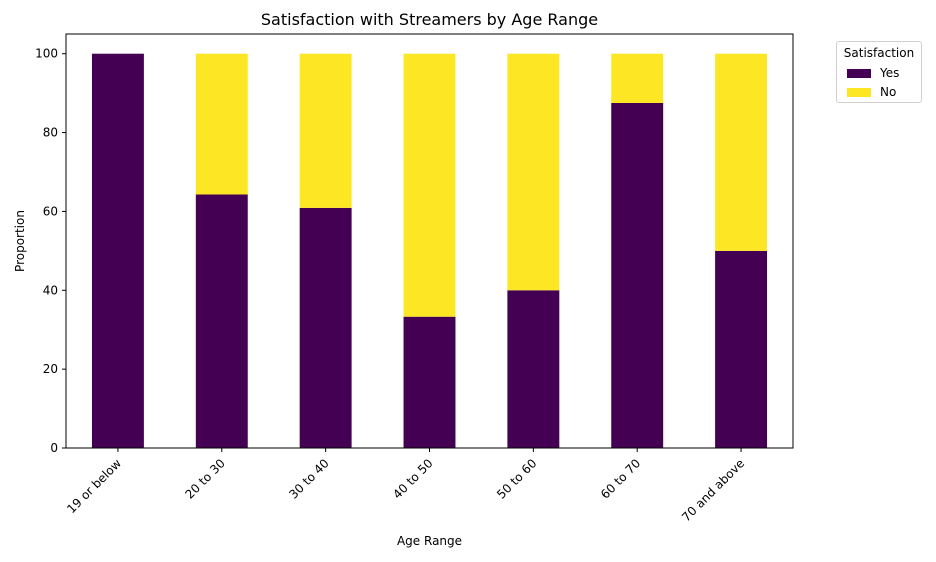 The image size is (936, 562). What do you see at coordinates (308, 478) in the screenshot?
I see `x-tick-label-2: 30 to 40` at bounding box center [308, 478].